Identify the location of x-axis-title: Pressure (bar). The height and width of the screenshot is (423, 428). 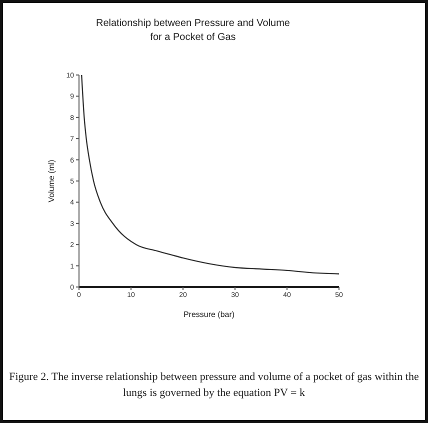
(209, 314).